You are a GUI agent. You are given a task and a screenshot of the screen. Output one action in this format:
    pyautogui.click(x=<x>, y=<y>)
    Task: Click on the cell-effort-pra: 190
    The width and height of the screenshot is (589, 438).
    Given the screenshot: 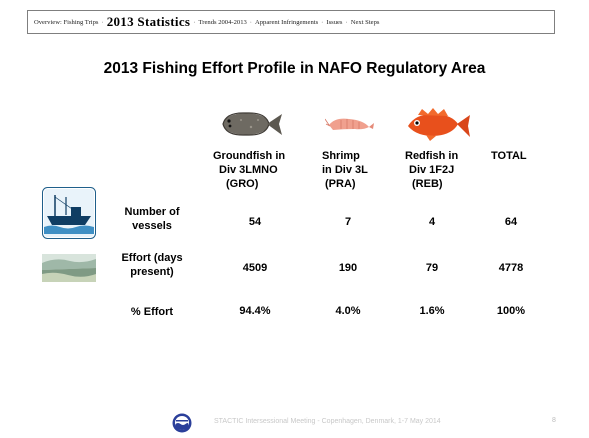 What is the action you would take?
    pyautogui.click(x=348, y=268)
    